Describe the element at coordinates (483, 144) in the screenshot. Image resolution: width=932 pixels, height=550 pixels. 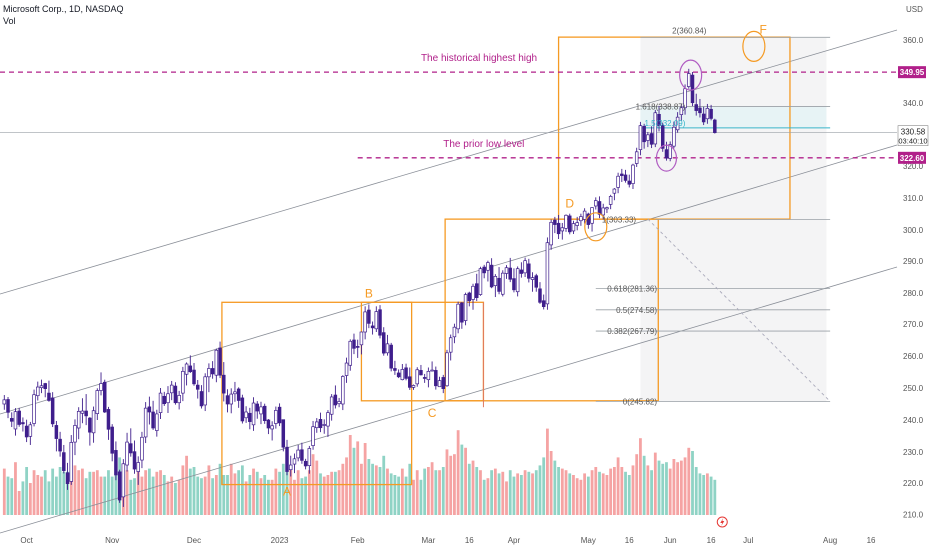
I see `annotation-text: The prior low level` at that location.